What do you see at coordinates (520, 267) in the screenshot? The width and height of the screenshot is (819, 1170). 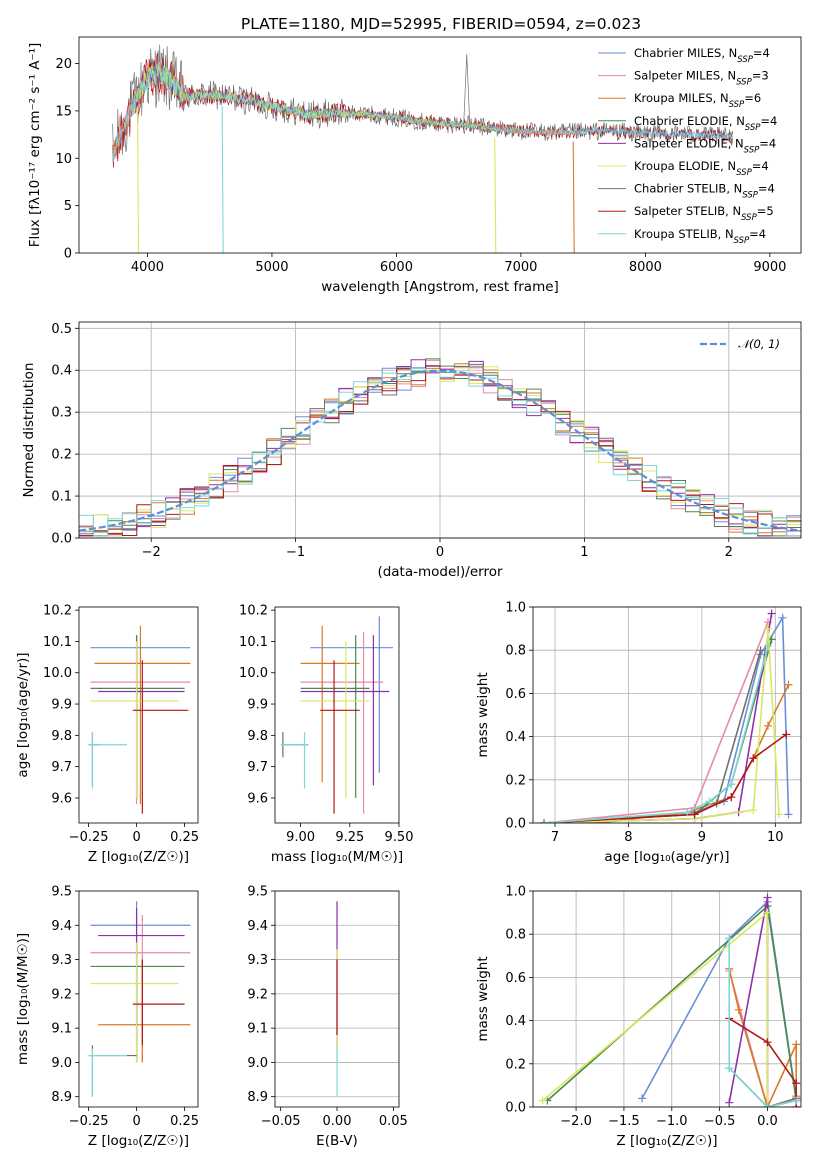 I see `x-tick-label: 7000` at bounding box center [520, 267].